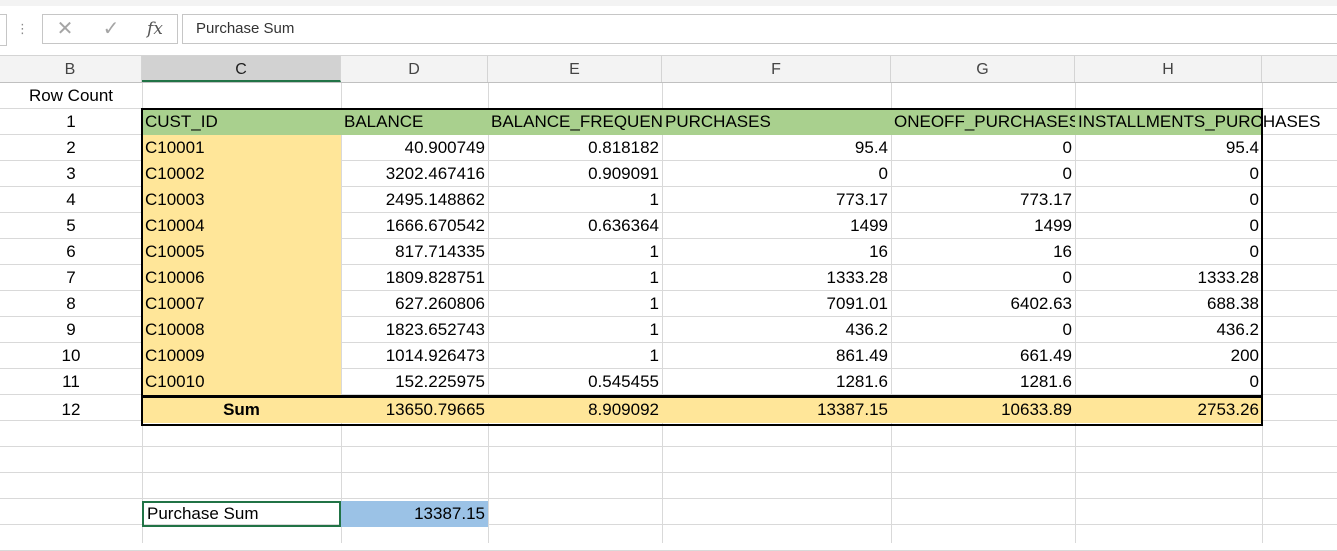 The width and height of the screenshot is (1337, 551). What do you see at coordinates (776, 122) in the screenshot?
I see `table-header-cell: PURCHASES` at bounding box center [776, 122].